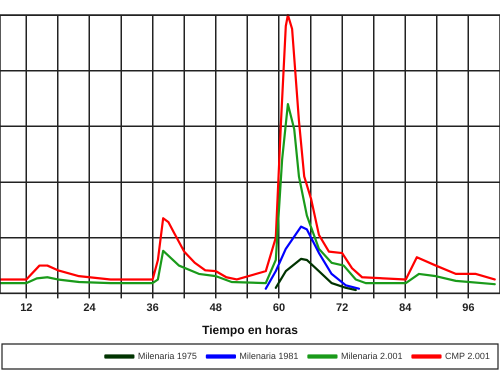 The width and height of the screenshot is (500, 375). Describe the element at coordinates (279, 308) in the screenshot. I see `x-tick-label: 60` at that location.